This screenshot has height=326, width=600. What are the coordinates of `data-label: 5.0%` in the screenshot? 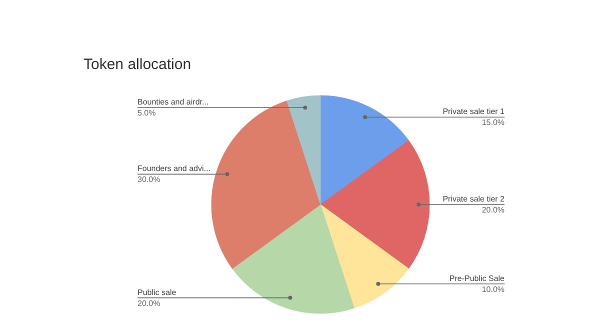 It's located at (147, 113).